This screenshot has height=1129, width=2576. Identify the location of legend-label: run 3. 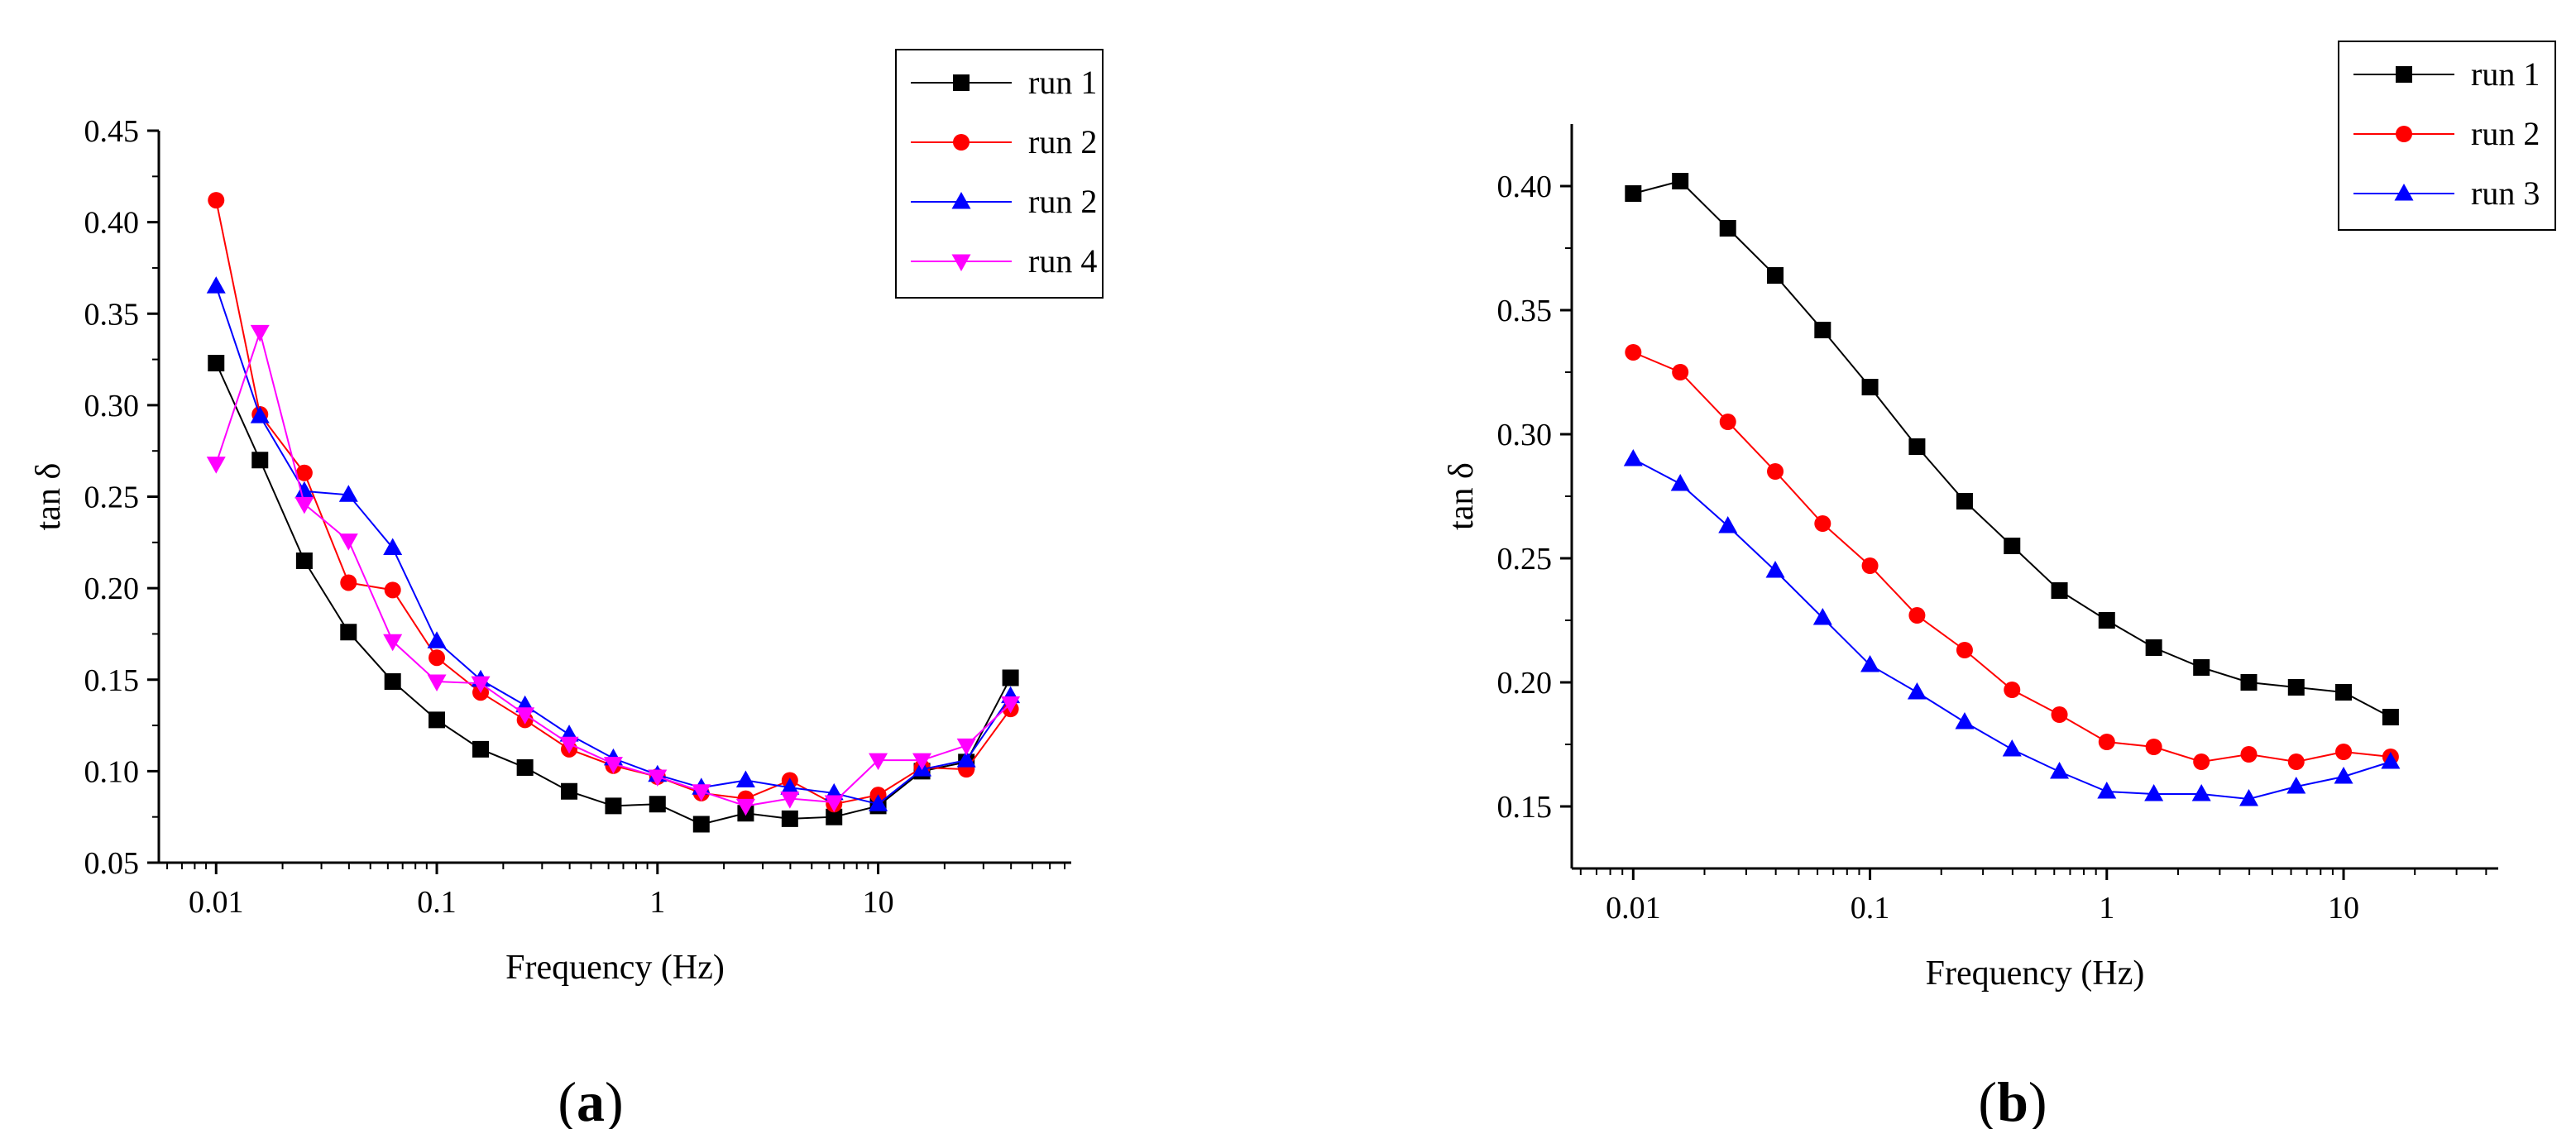
(2506, 193).